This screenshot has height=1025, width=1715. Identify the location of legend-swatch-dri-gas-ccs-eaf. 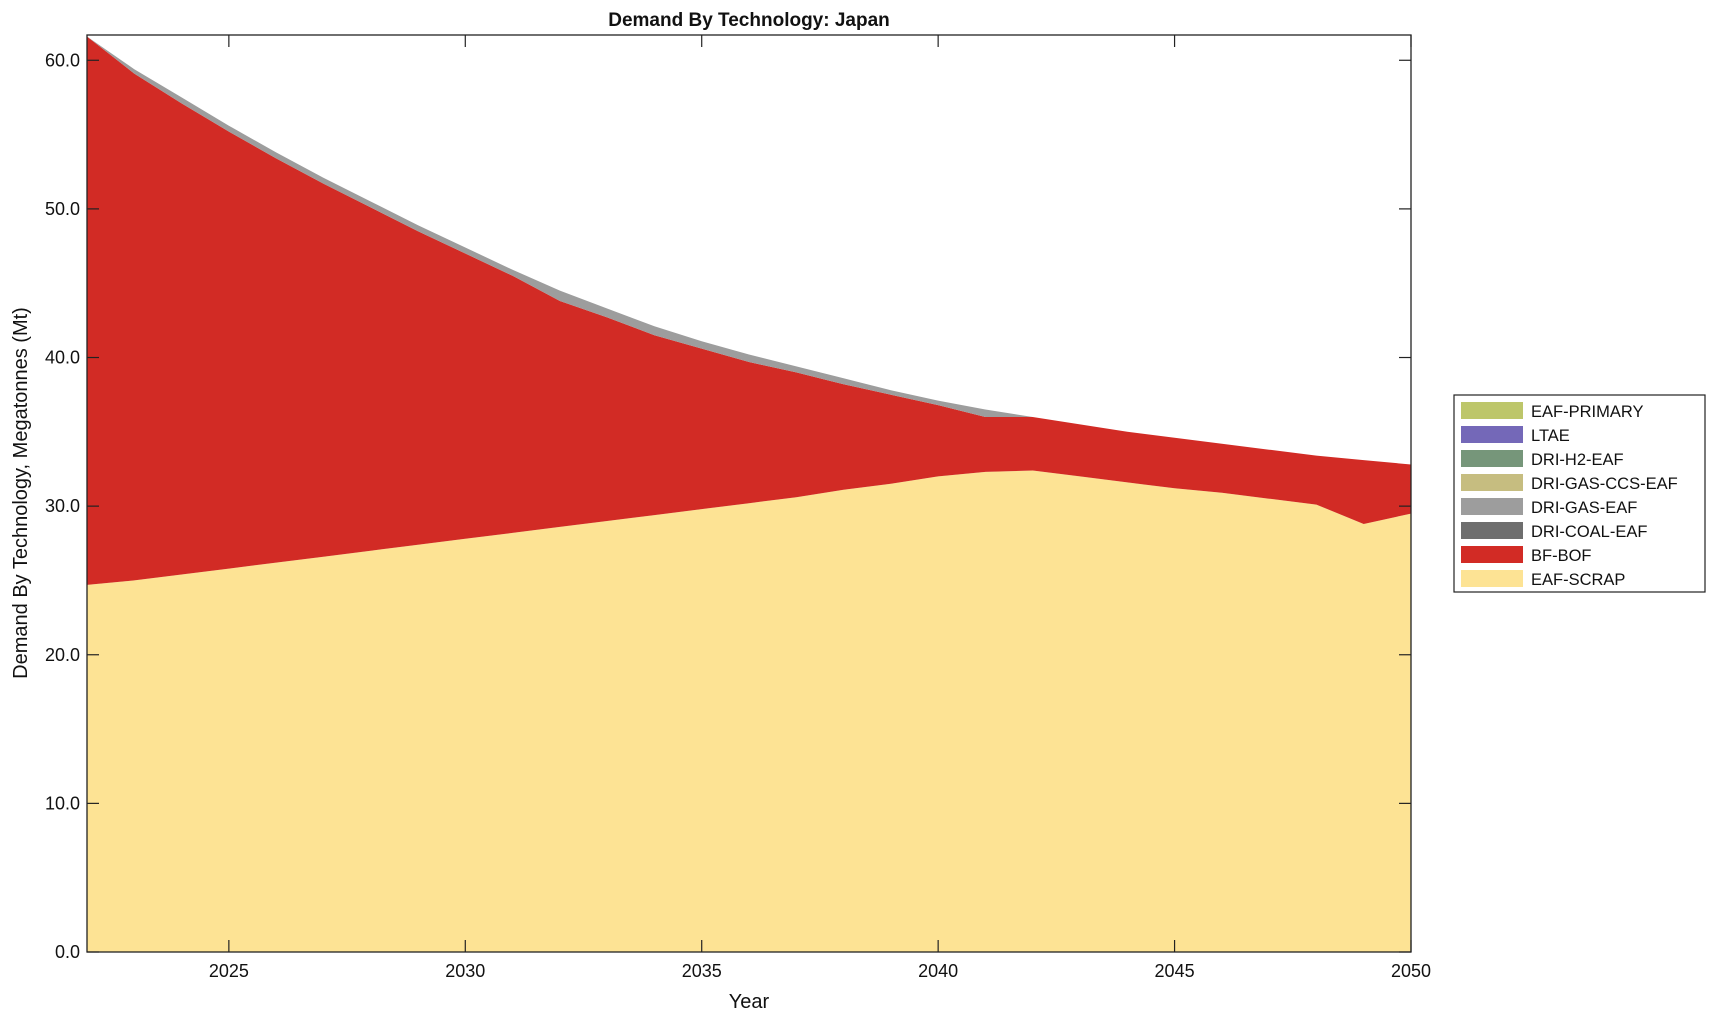
(1492, 482).